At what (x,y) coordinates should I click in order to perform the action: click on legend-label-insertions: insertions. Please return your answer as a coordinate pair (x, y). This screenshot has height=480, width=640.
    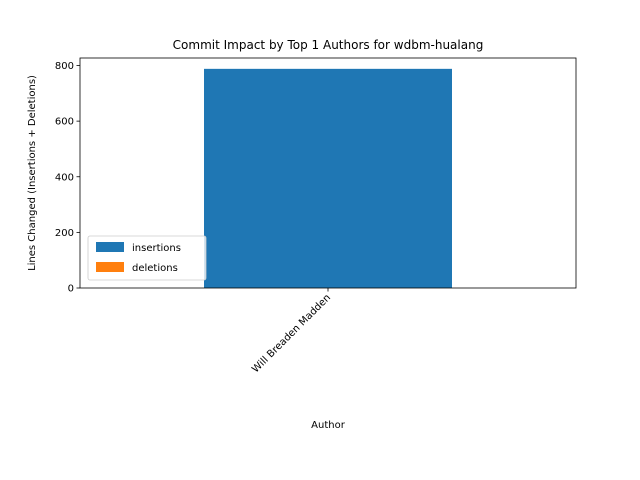
    Looking at the image, I should click on (156, 248).